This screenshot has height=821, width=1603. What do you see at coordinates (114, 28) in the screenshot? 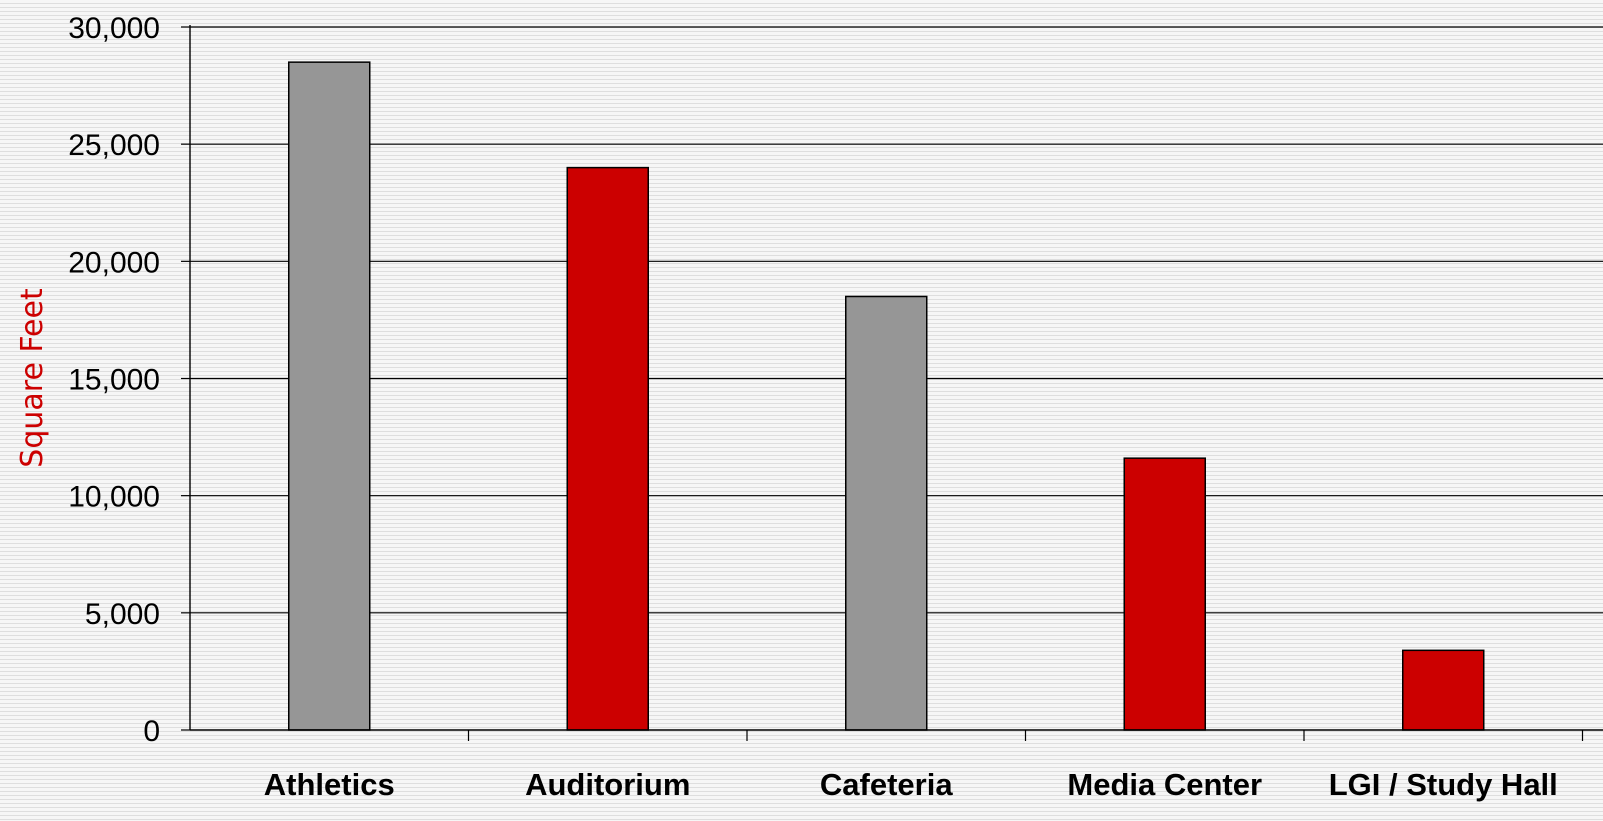
I see `y-tick-label: 30,000` at bounding box center [114, 28].